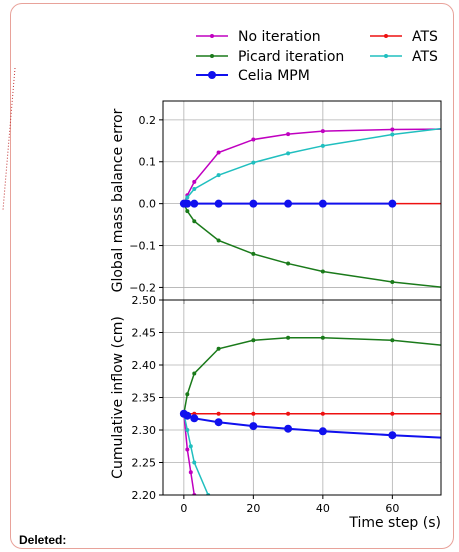 The height and width of the screenshot is (552, 459). Describe the element at coordinates (144, 365) in the screenshot. I see `y-tick-label: 2.40` at that location.